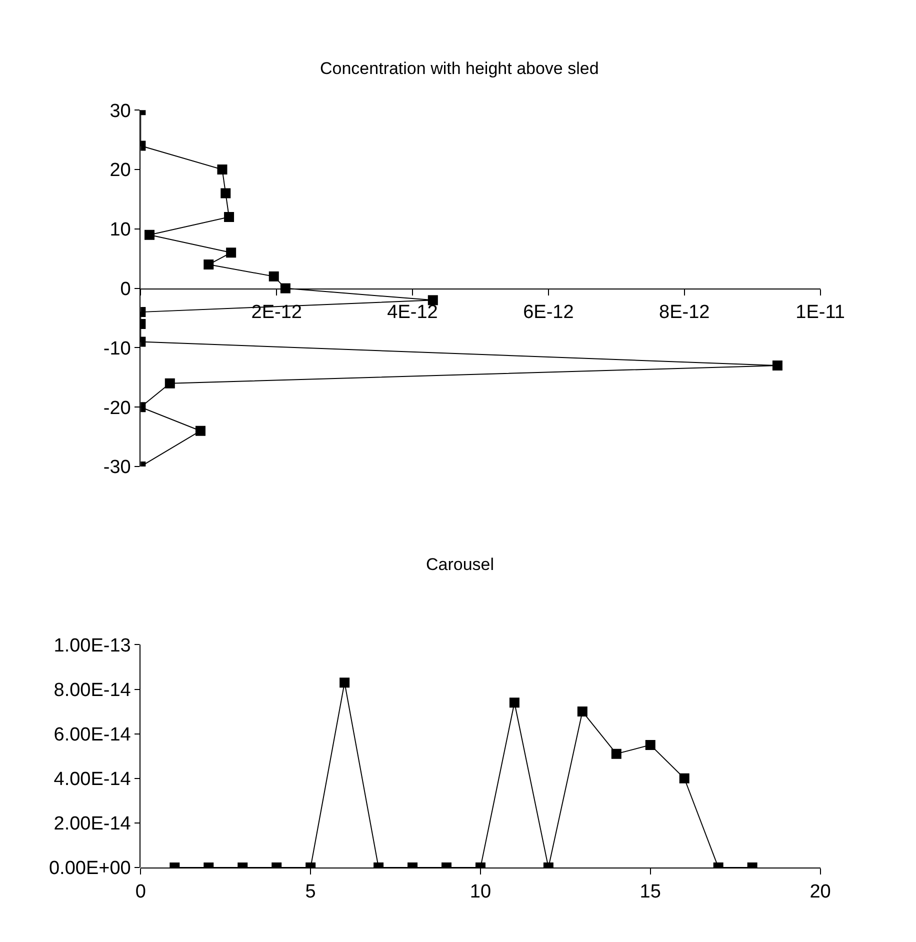 This screenshot has height=942, width=916. What do you see at coordinates (276, 313) in the screenshot?
I see `x-tick-label: 2E-12` at bounding box center [276, 313].